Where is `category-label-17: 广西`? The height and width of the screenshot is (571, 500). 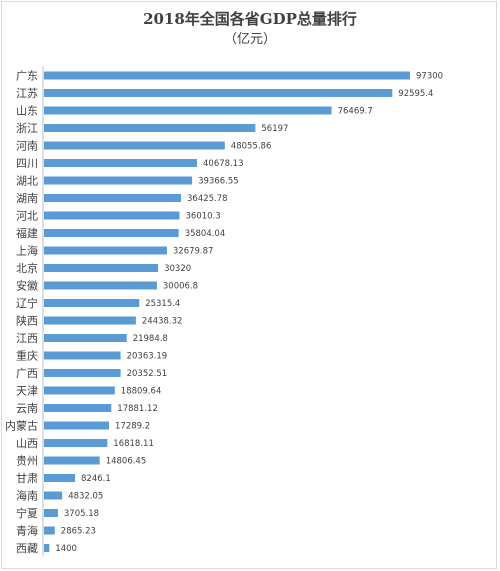 category-label-17: 广西 is located at coordinates (27, 373).